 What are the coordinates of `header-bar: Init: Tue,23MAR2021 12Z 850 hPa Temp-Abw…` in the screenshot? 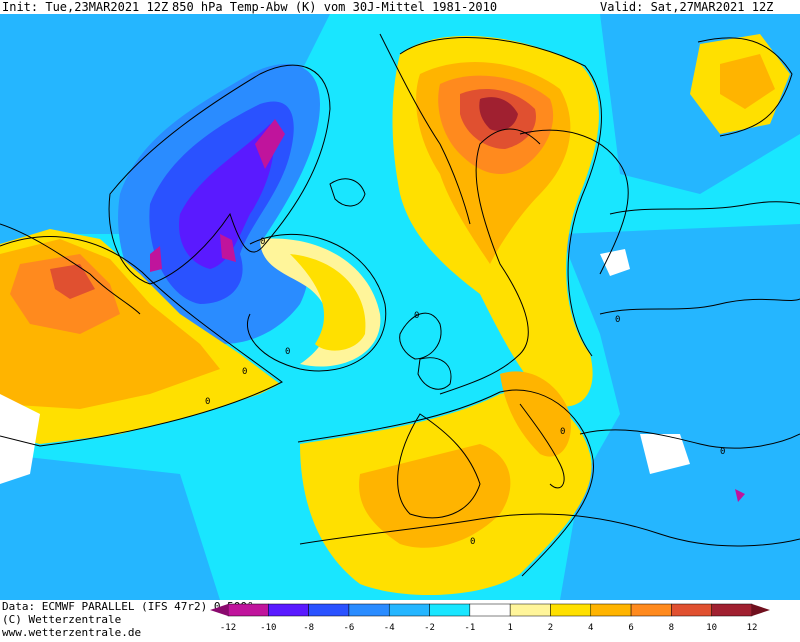 It's located at (400, 7).